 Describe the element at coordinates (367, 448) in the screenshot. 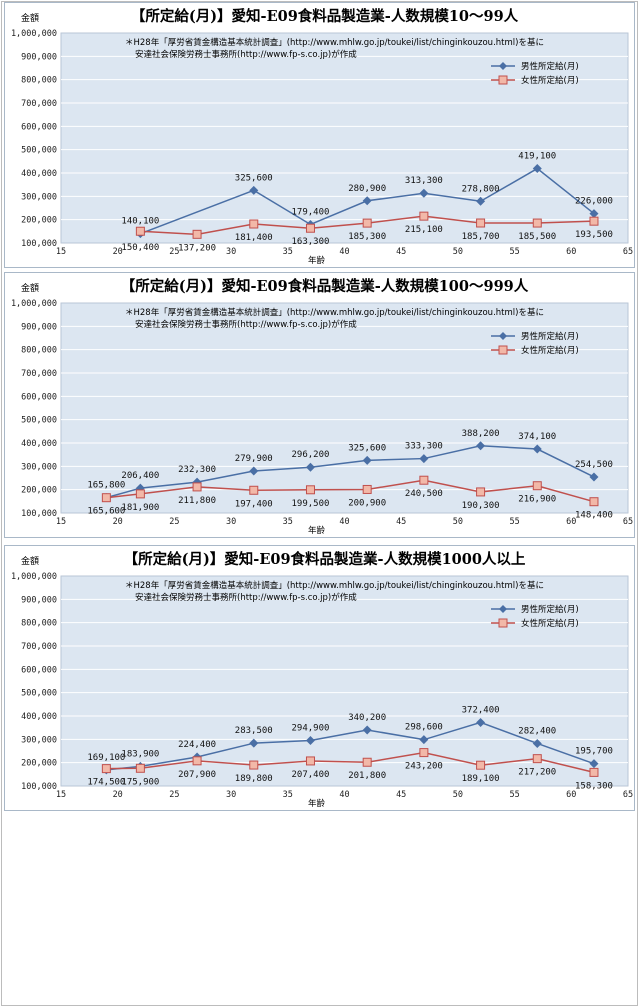

I see `data-label: 325,600` at that location.